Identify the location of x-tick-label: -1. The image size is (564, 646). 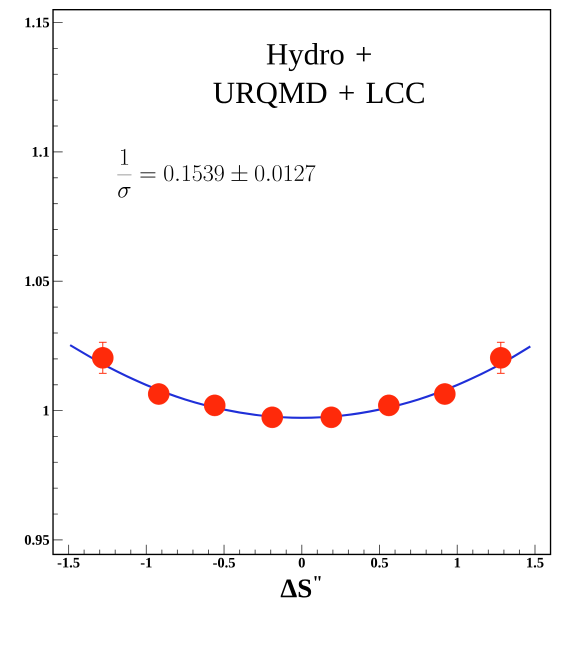
(146, 563).